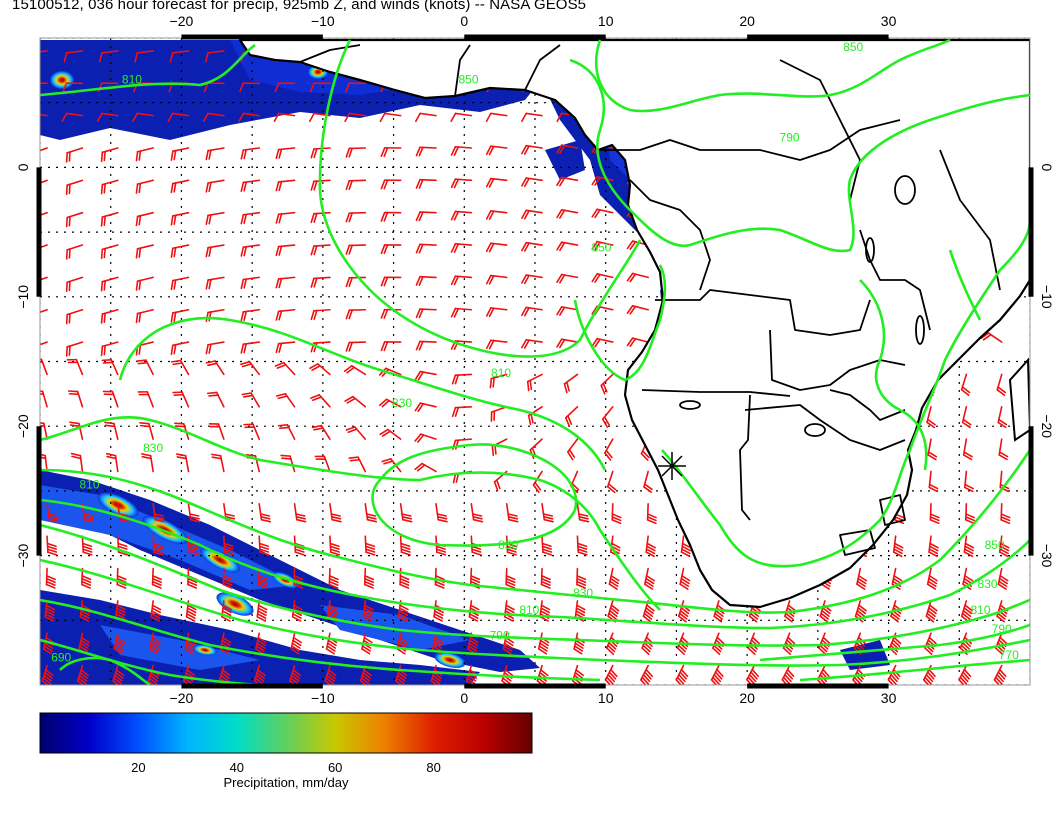  What do you see at coordinates (672, 466) in the screenshot?
I see `station-marker` at bounding box center [672, 466].